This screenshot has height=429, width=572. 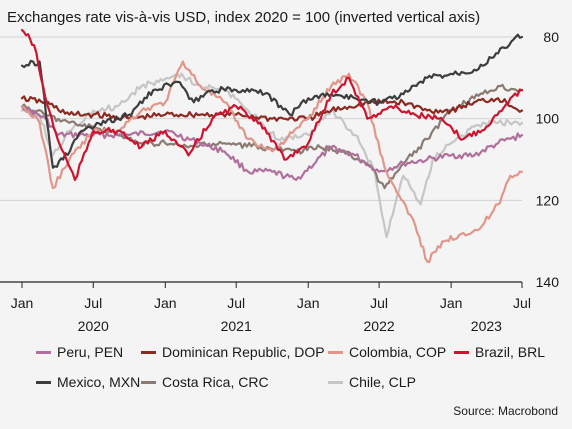 I want to click on y-tick-label: 80, so click(x=551, y=37).